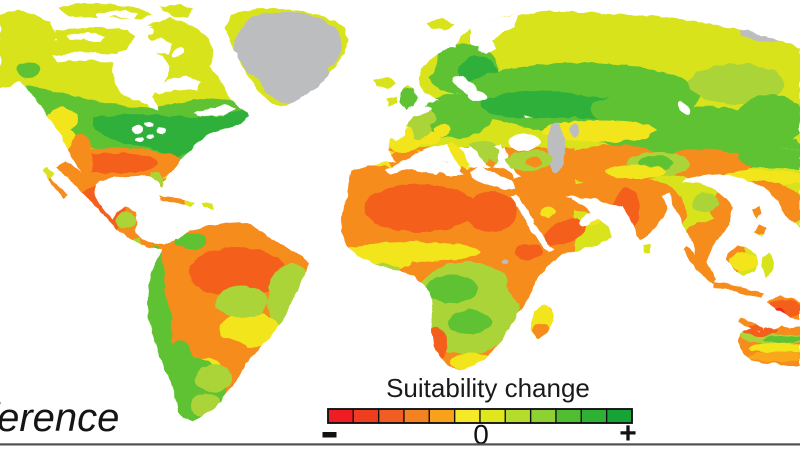  I want to click on svg-text: 0, so click(481, 434).